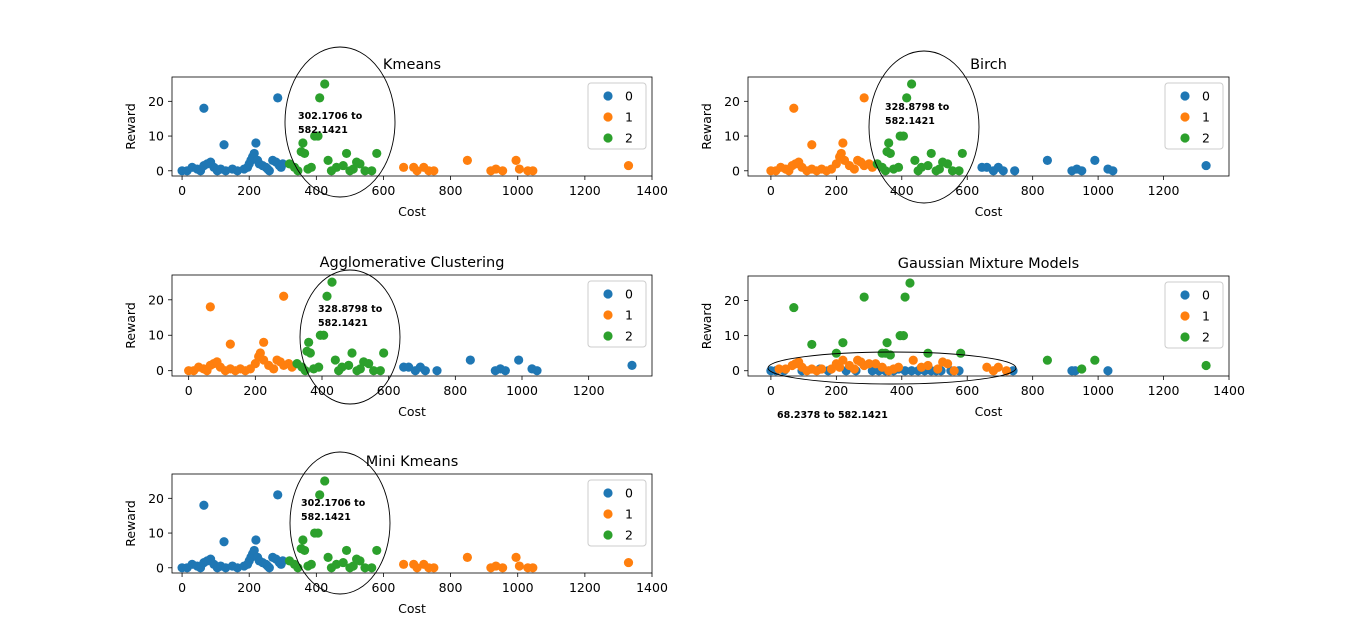 The width and height of the screenshot is (1366, 644). Describe the element at coordinates (130, 325) in the screenshot. I see `y-axis-label: Reward` at that location.